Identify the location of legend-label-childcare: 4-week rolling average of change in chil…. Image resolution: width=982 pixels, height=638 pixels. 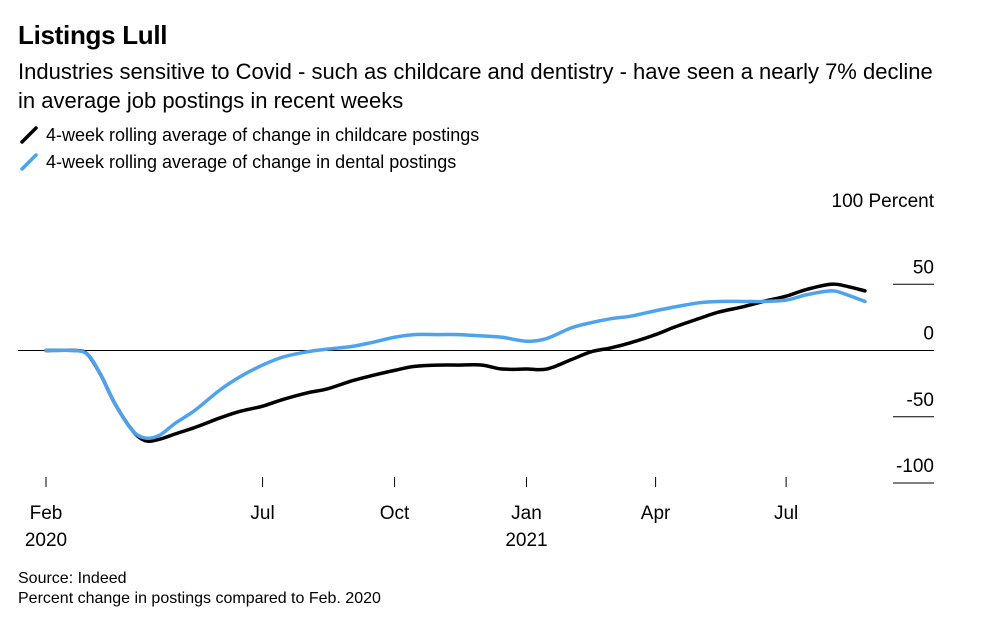
(263, 134).